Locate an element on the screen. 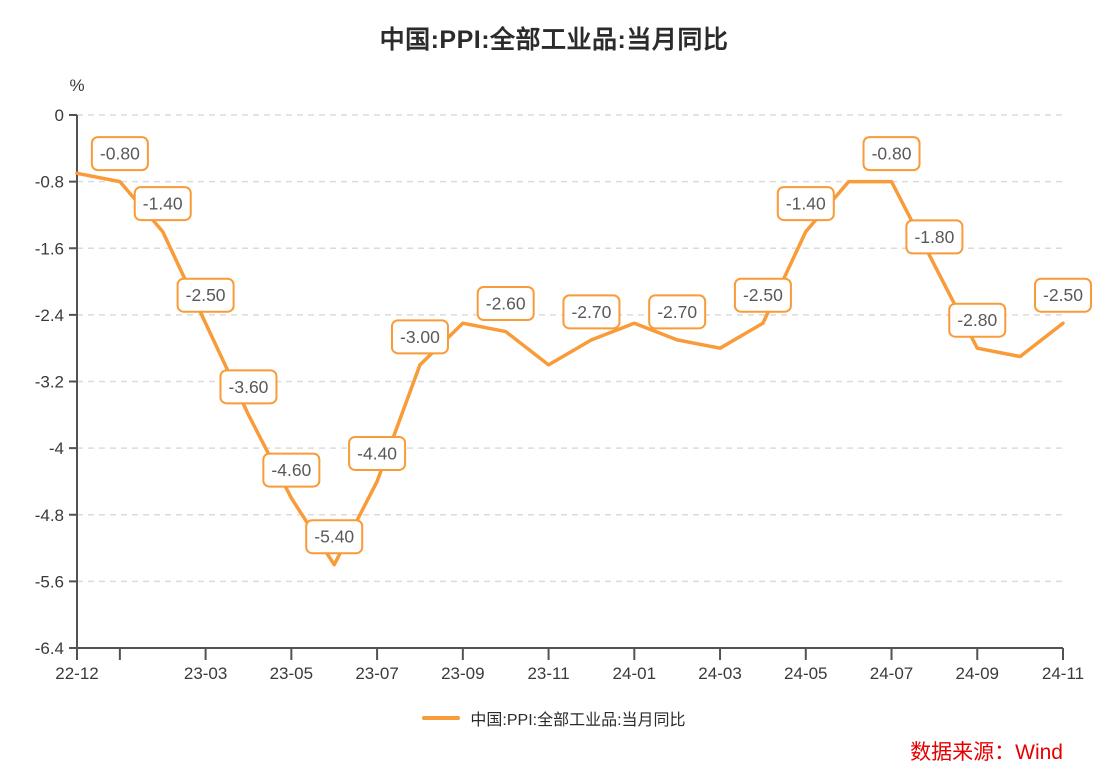 This screenshot has width=1108, height=784. x-tick-label: 24-07 is located at coordinates (891, 673).